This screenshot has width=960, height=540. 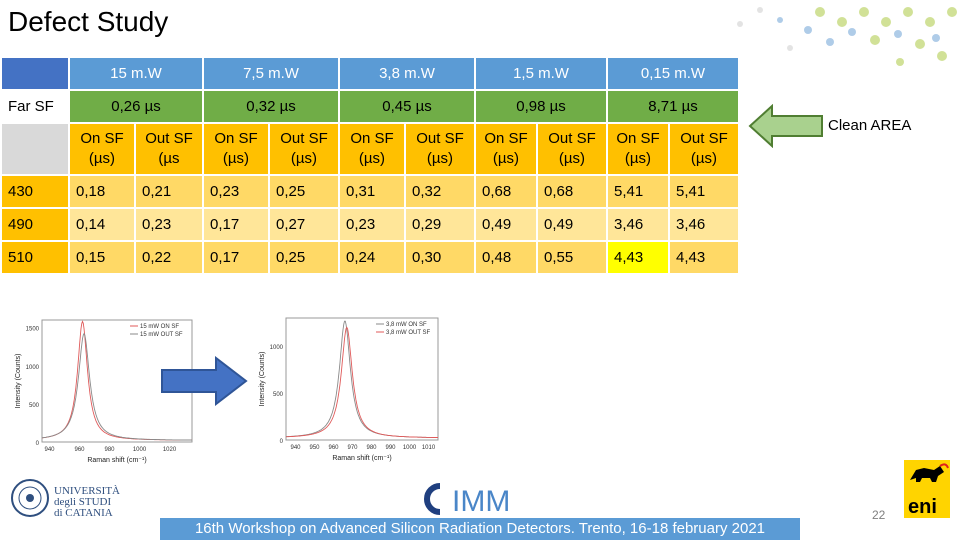 I want to click on eni-logo-text: eni, so click(x=922, y=507).